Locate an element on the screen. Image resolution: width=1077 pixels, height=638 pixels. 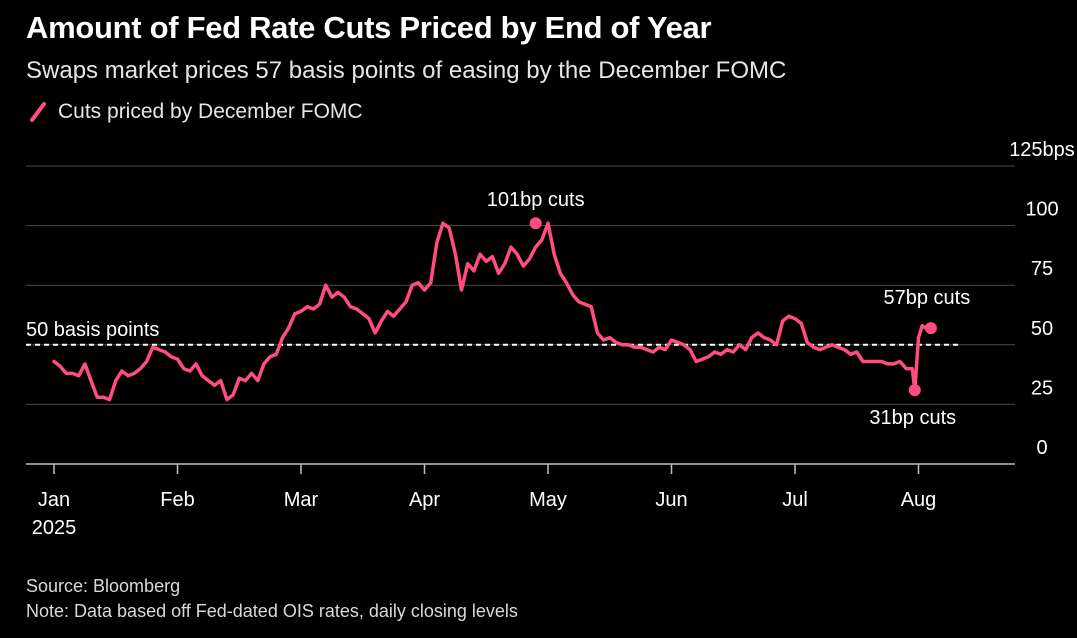
legend: Cuts priced by December FOMC is located at coordinates (194, 112).